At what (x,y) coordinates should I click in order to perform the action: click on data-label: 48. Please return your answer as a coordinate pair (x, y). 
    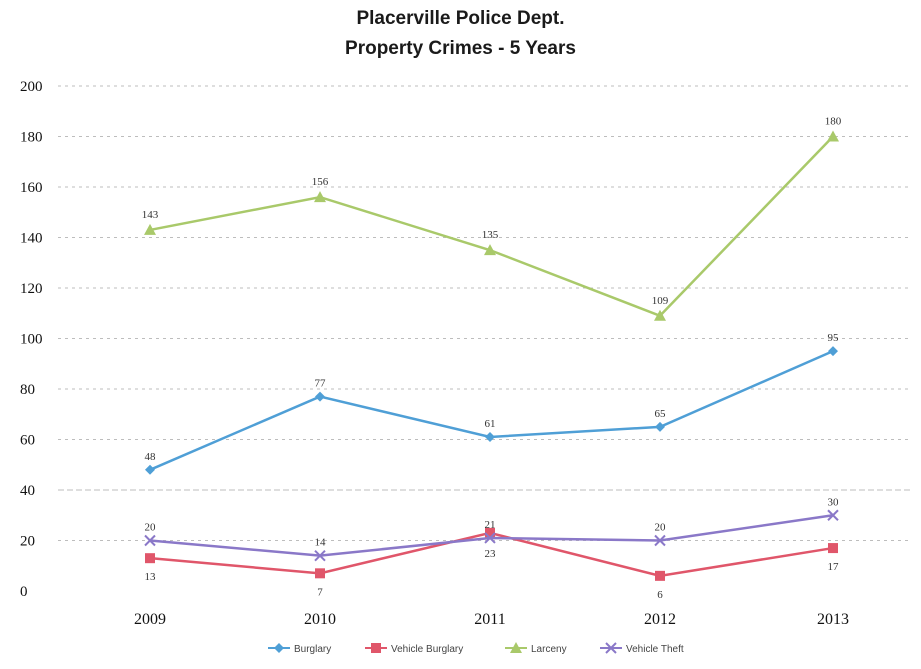
    Looking at the image, I should click on (151, 457).